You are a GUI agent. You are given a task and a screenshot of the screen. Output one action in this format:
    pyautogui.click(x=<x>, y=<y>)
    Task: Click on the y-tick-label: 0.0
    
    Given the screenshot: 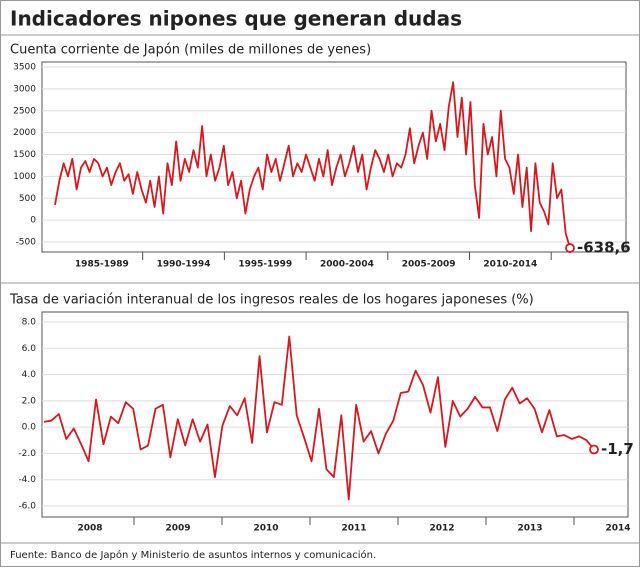 What is the action you would take?
    pyautogui.click(x=29, y=428)
    